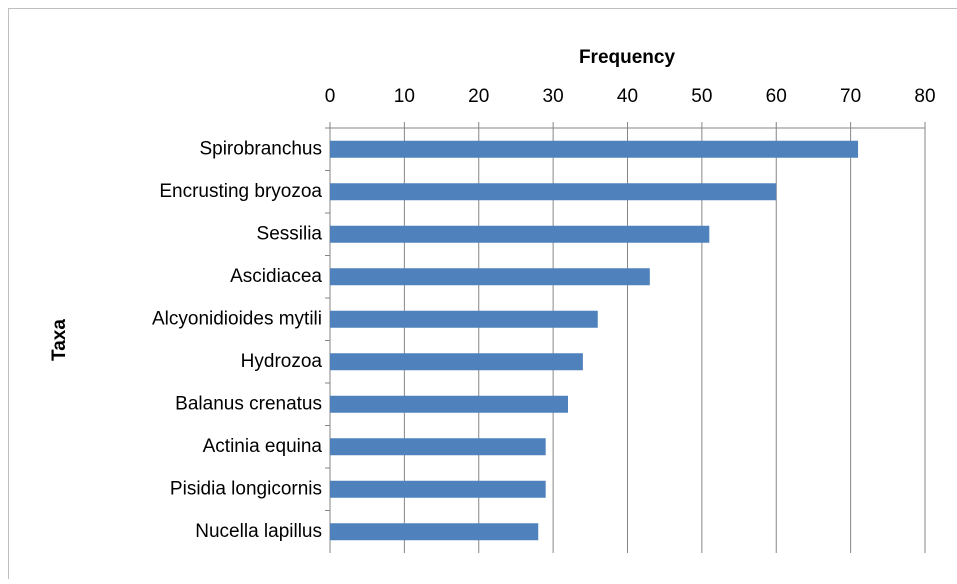  I want to click on x-axis-title: Frequency, so click(627, 57).